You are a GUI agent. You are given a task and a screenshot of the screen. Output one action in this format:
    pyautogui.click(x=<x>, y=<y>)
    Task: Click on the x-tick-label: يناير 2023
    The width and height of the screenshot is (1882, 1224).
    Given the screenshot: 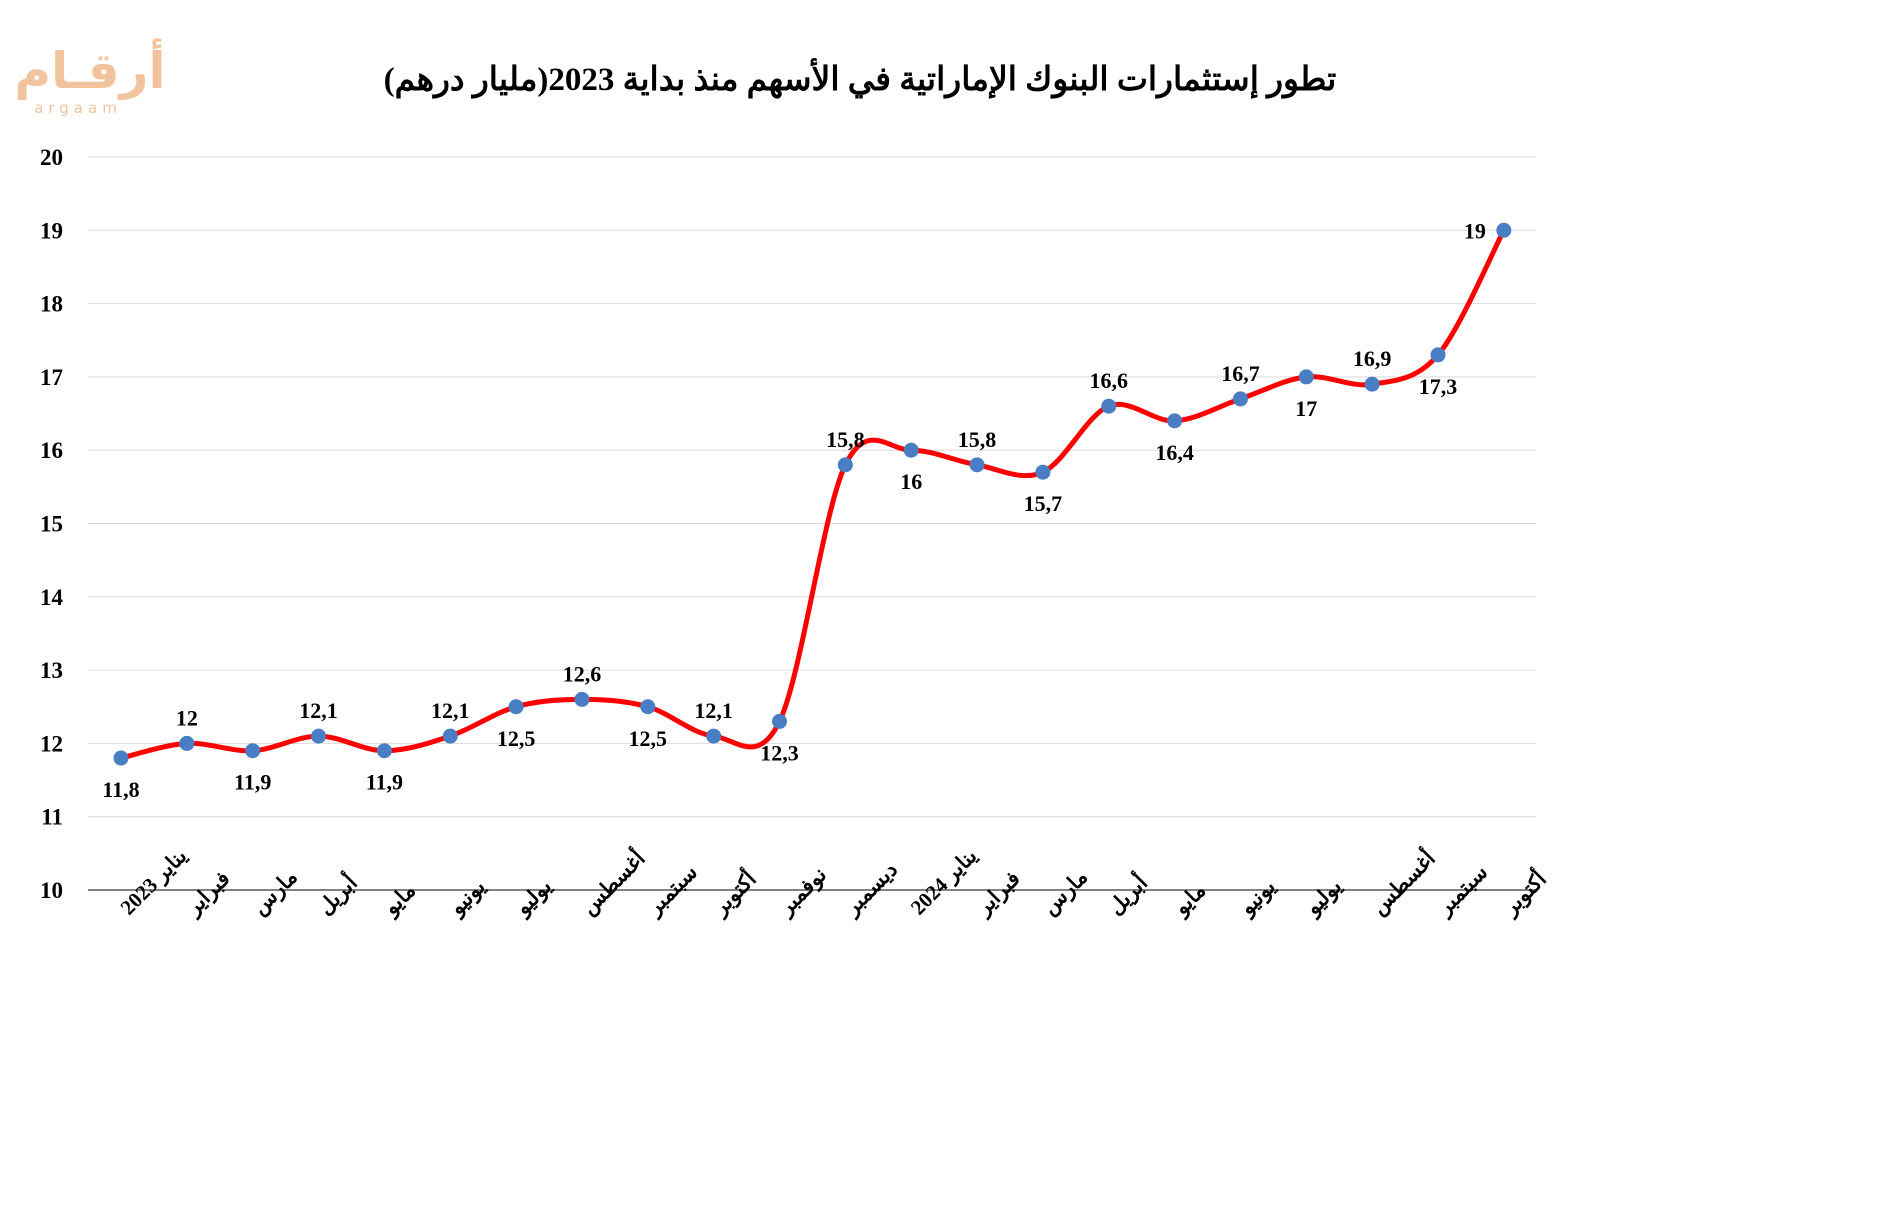 What is the action you would take?
    pyautogui.click(x=154, y=882)
    